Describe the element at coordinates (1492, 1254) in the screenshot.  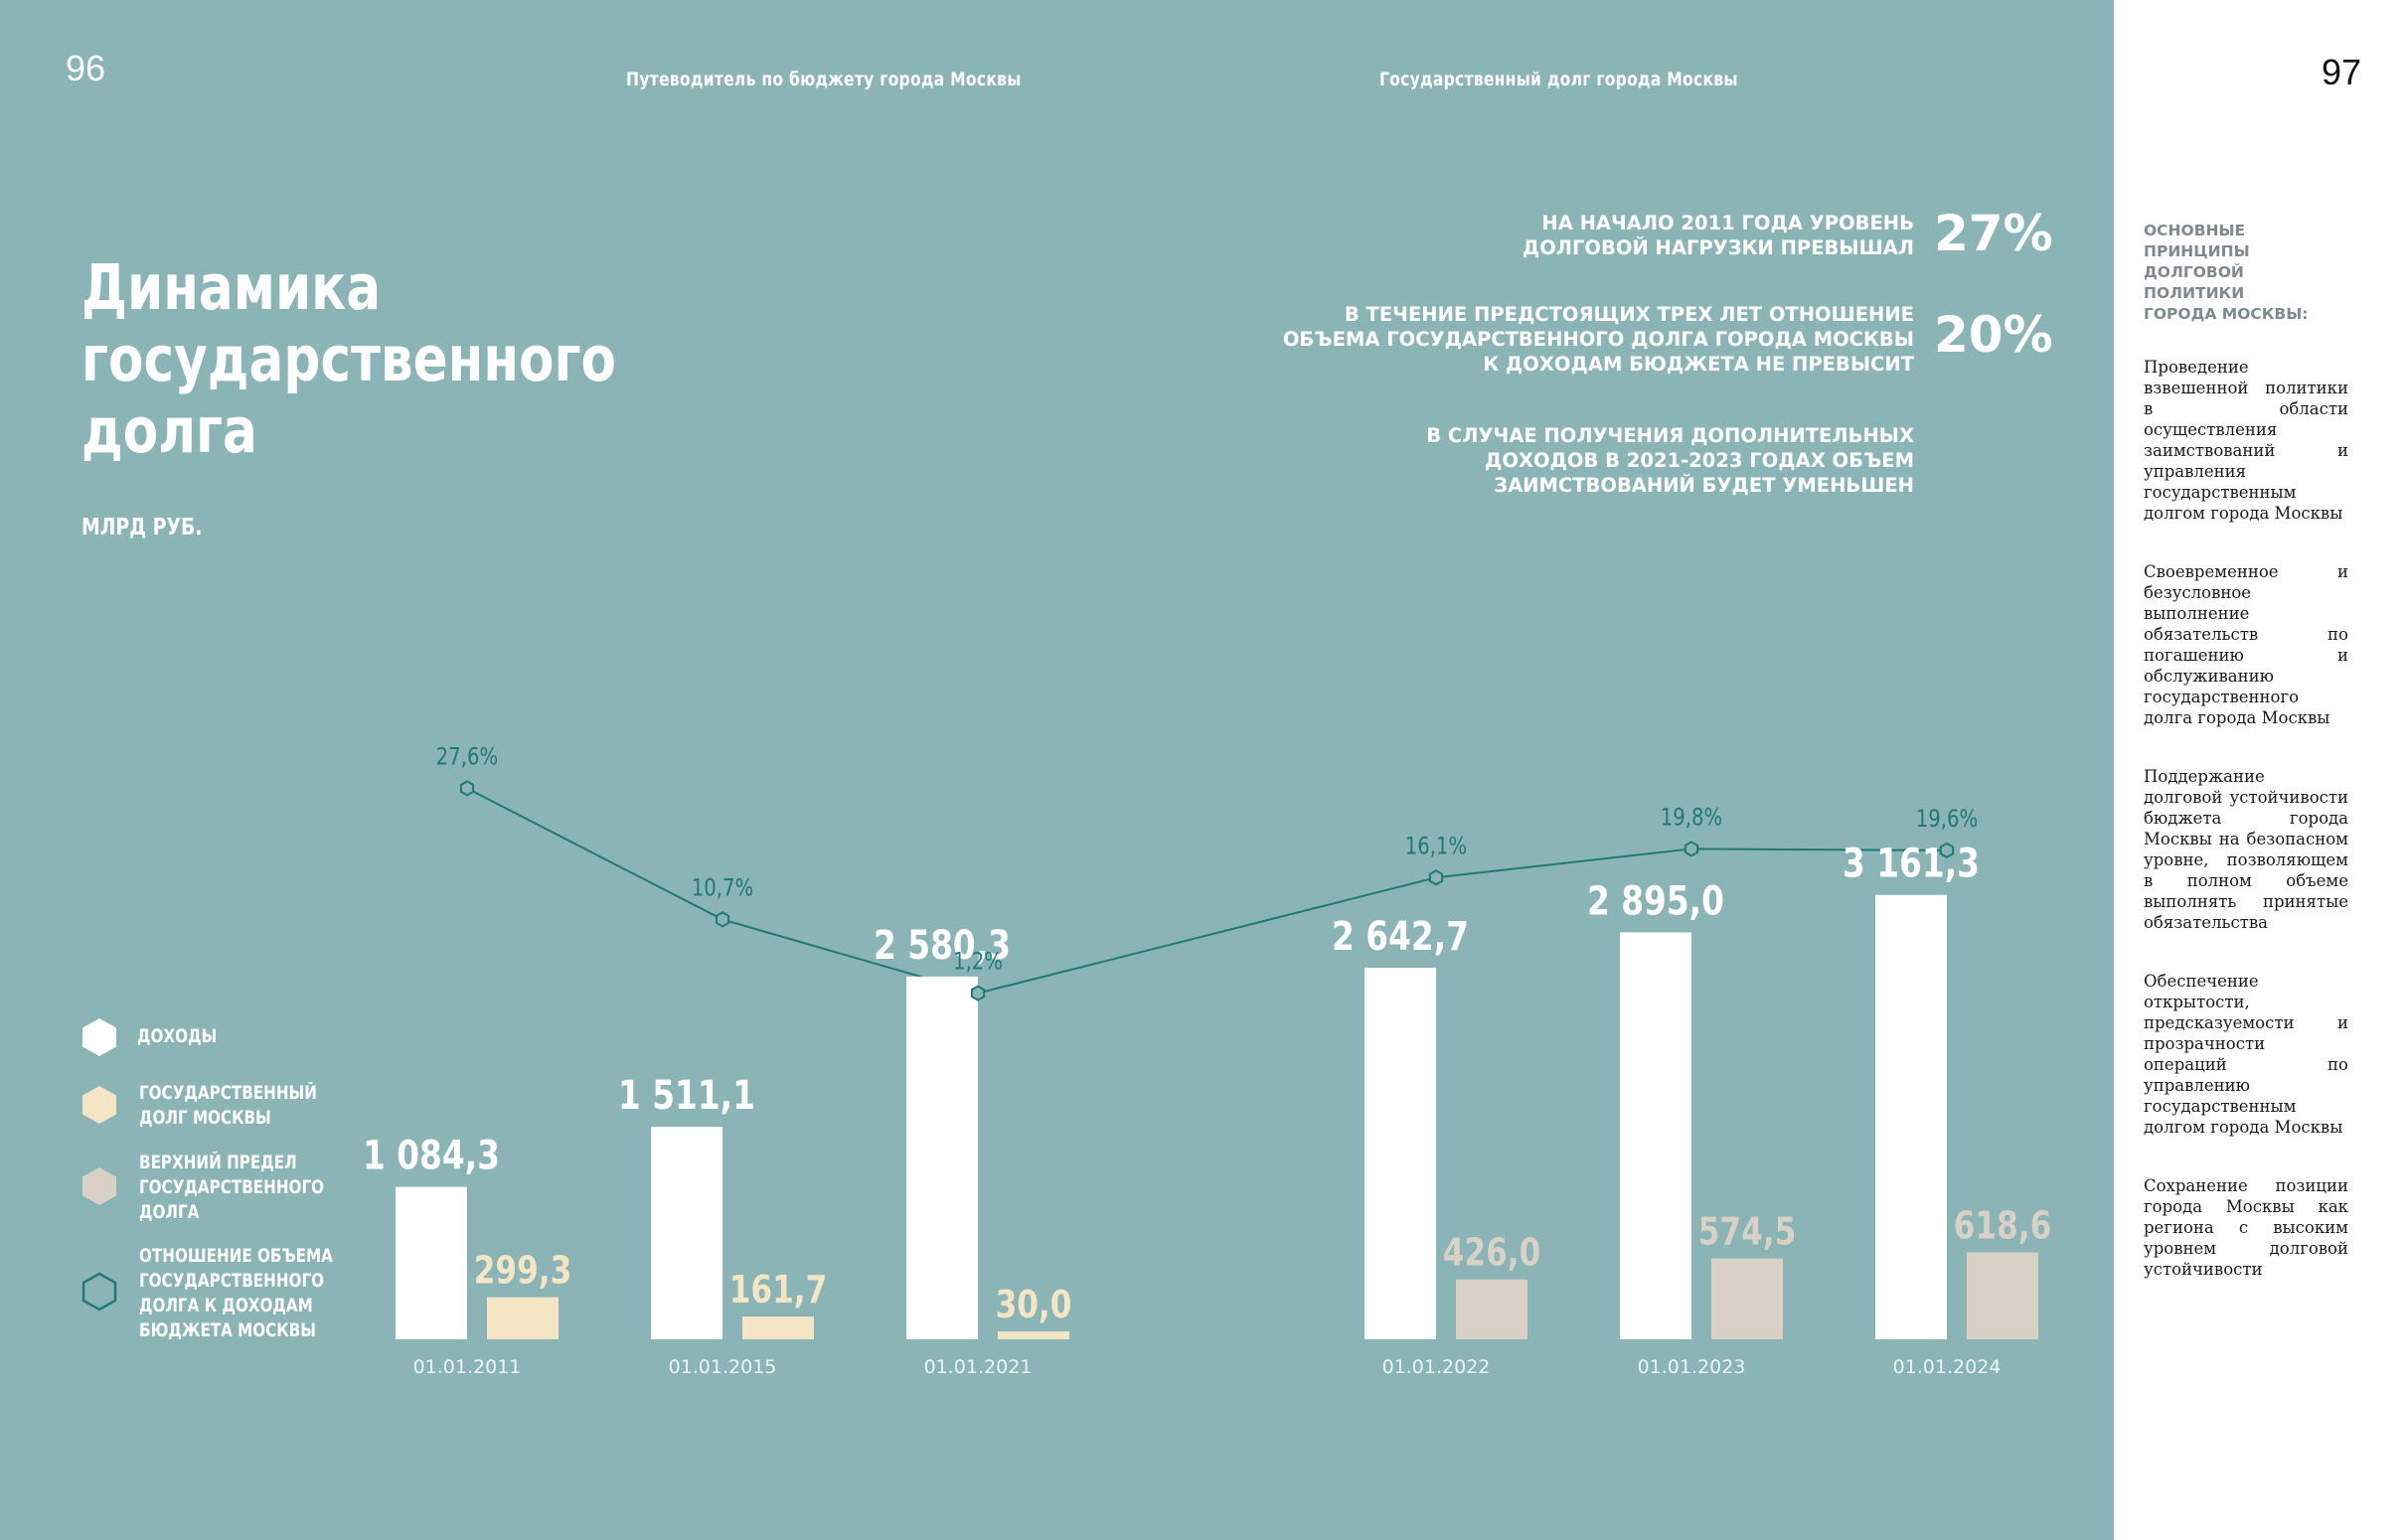
I see `debt-limit-value-label: 426,0` at that location.